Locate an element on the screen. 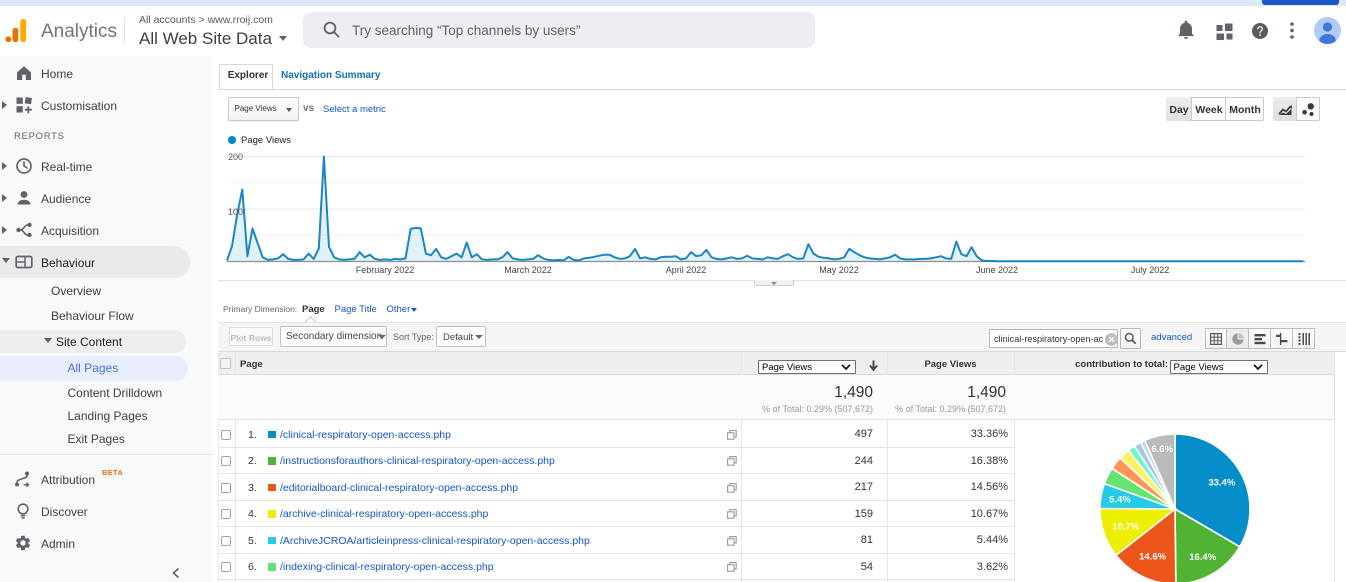 This screenshot has height=582, width=1346. svg-text: 5.4% is located at coordinates (1120, 500).